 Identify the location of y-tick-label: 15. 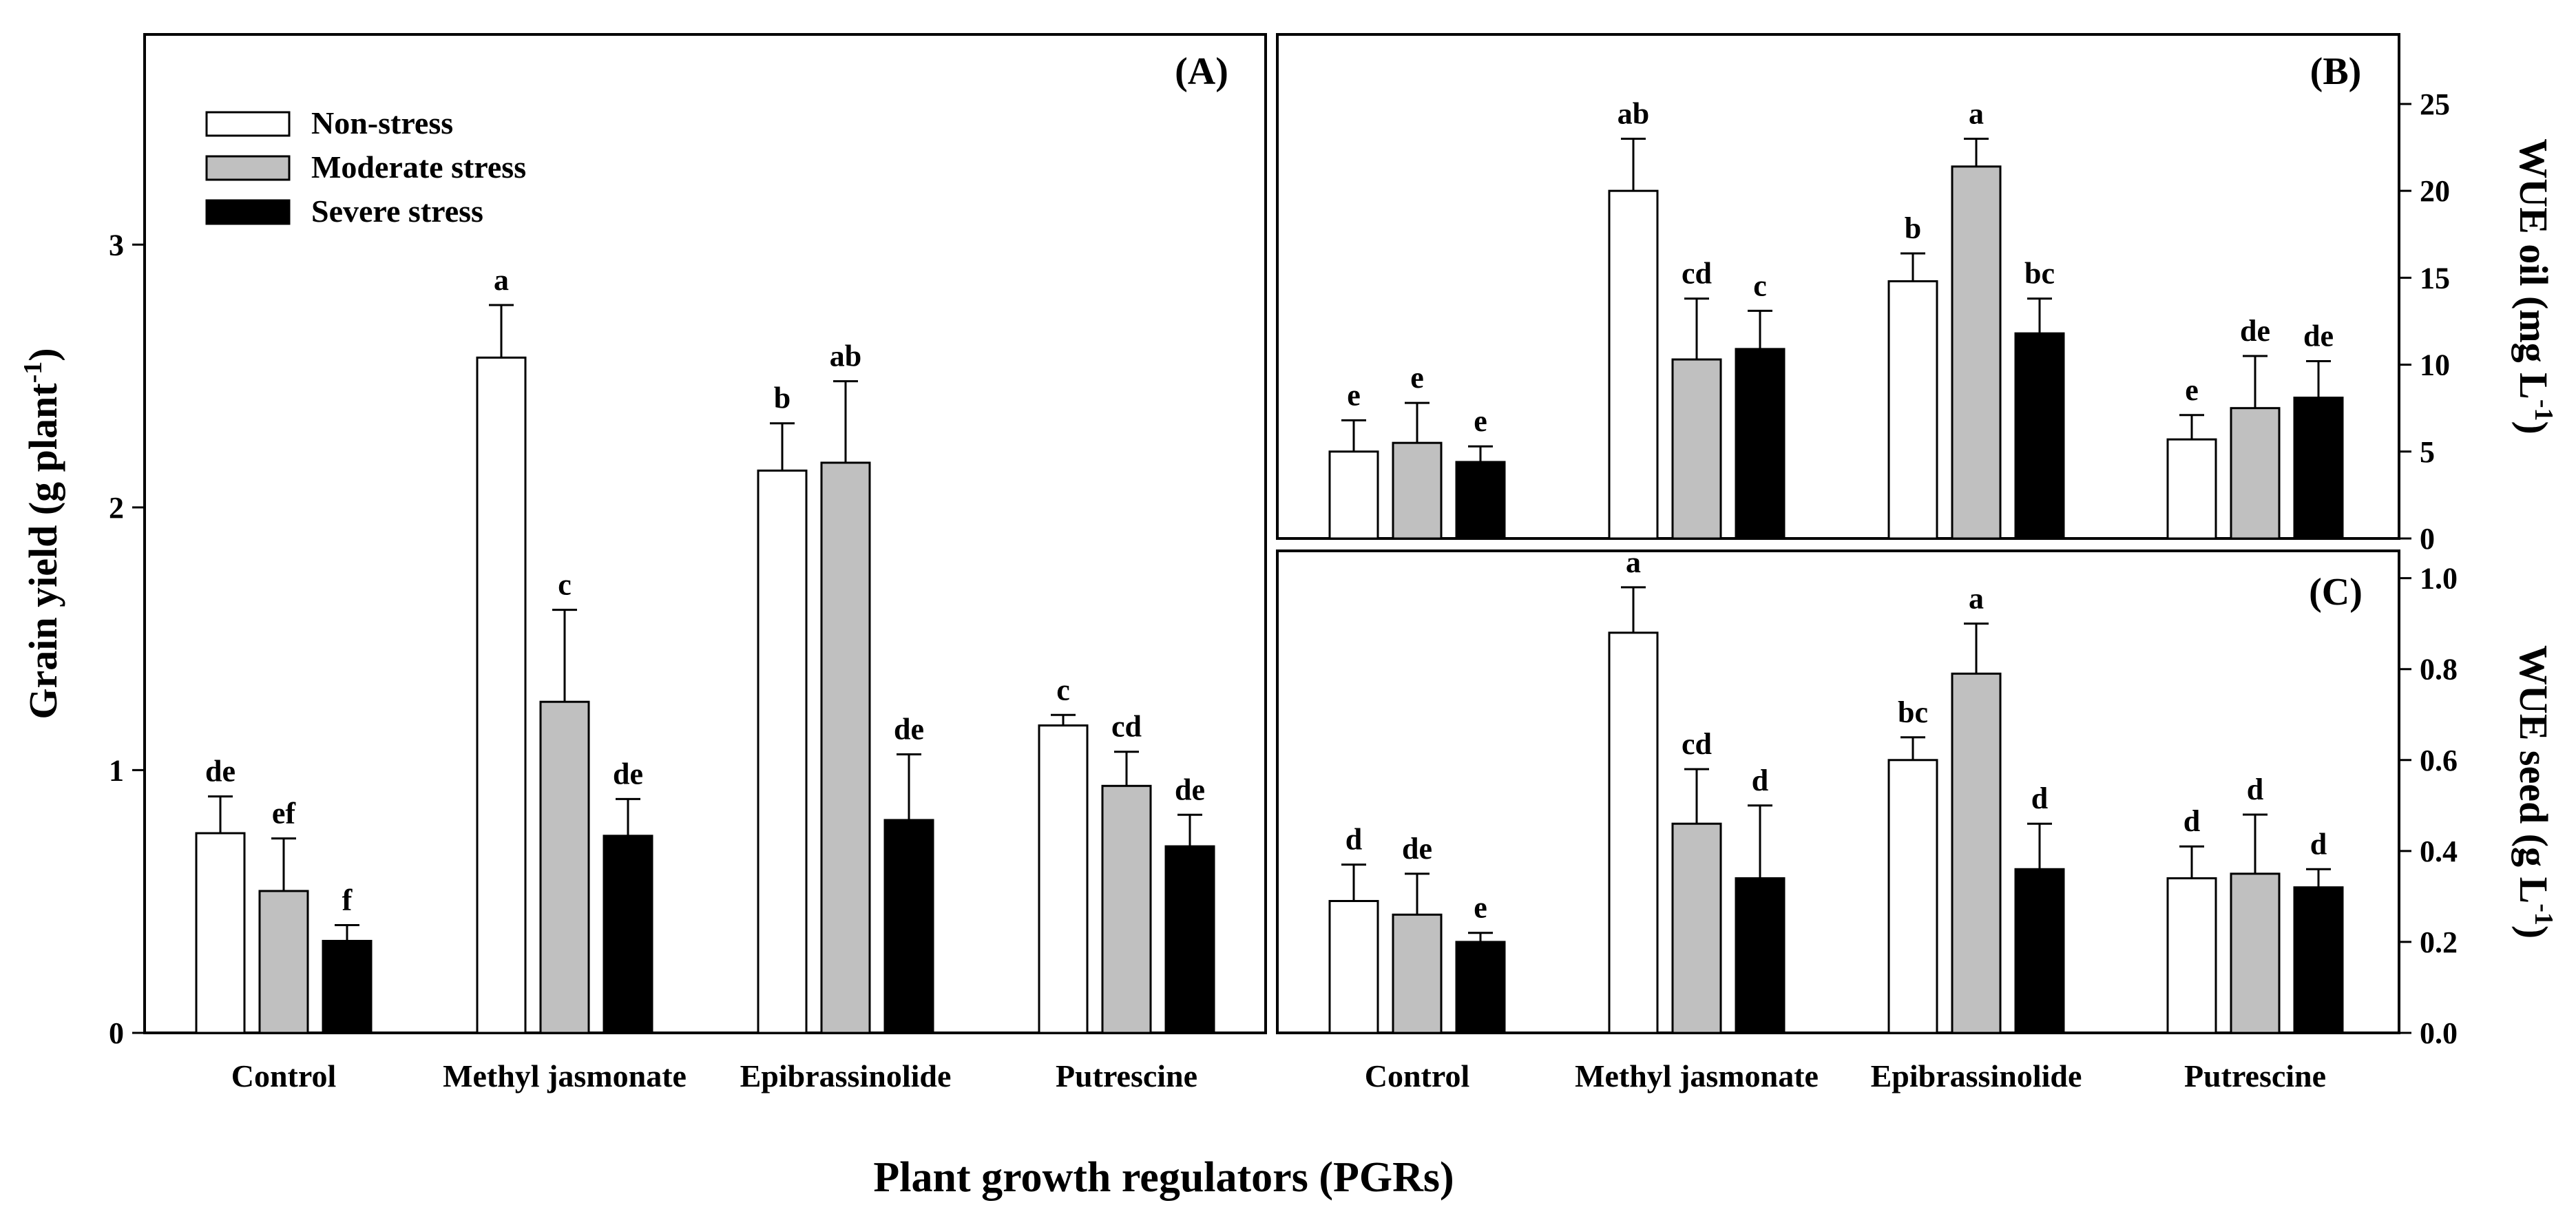
(2435, 278).